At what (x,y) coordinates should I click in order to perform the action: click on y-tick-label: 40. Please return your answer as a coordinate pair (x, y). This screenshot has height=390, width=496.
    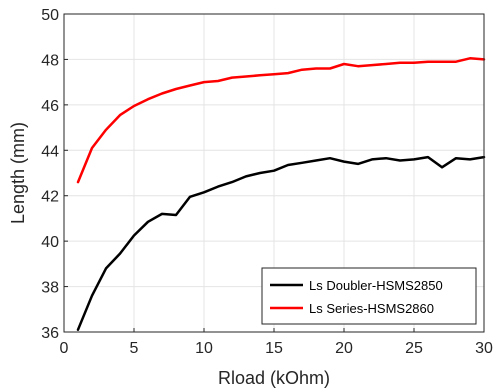
    Looking at the image, I should click on (50, 242).